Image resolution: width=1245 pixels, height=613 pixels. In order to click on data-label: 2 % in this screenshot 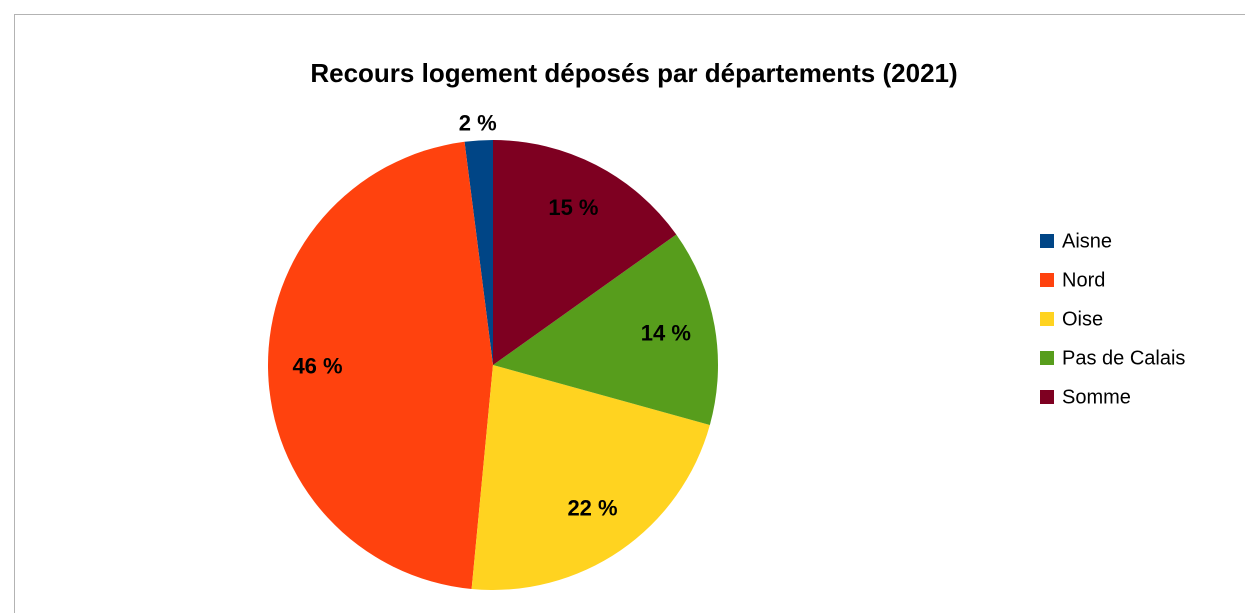, I will do `click(478, 122)`.